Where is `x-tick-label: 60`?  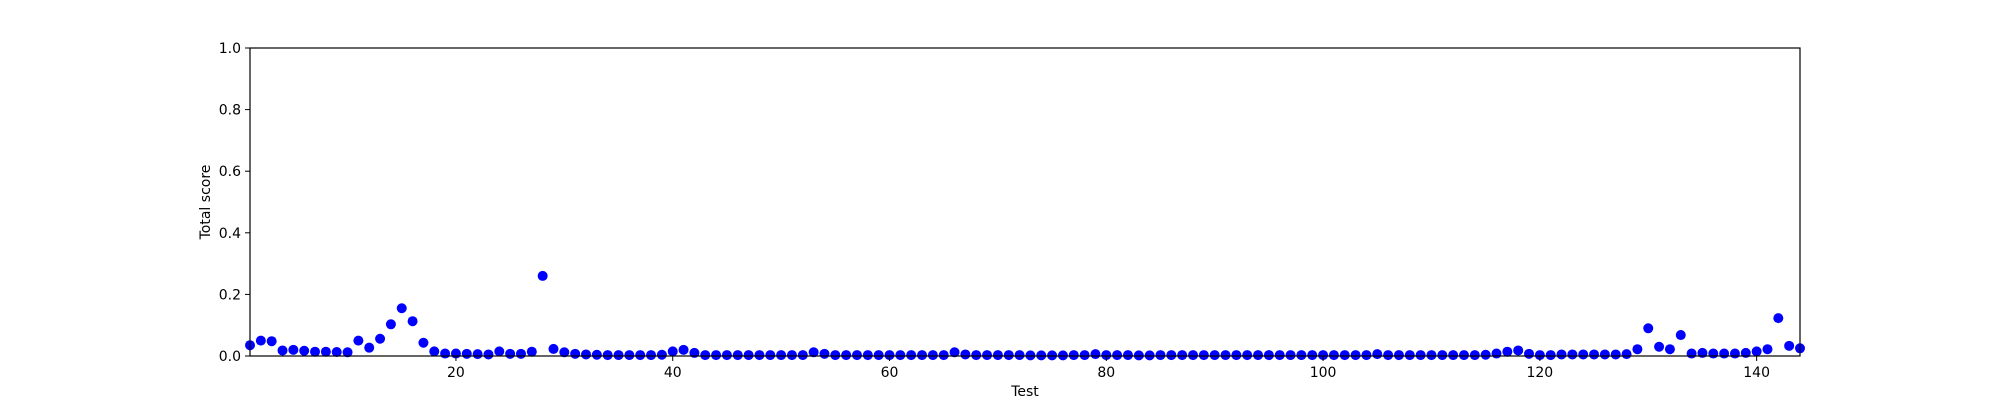
x-tick-label: 60 is located at coordinates (890, 373).